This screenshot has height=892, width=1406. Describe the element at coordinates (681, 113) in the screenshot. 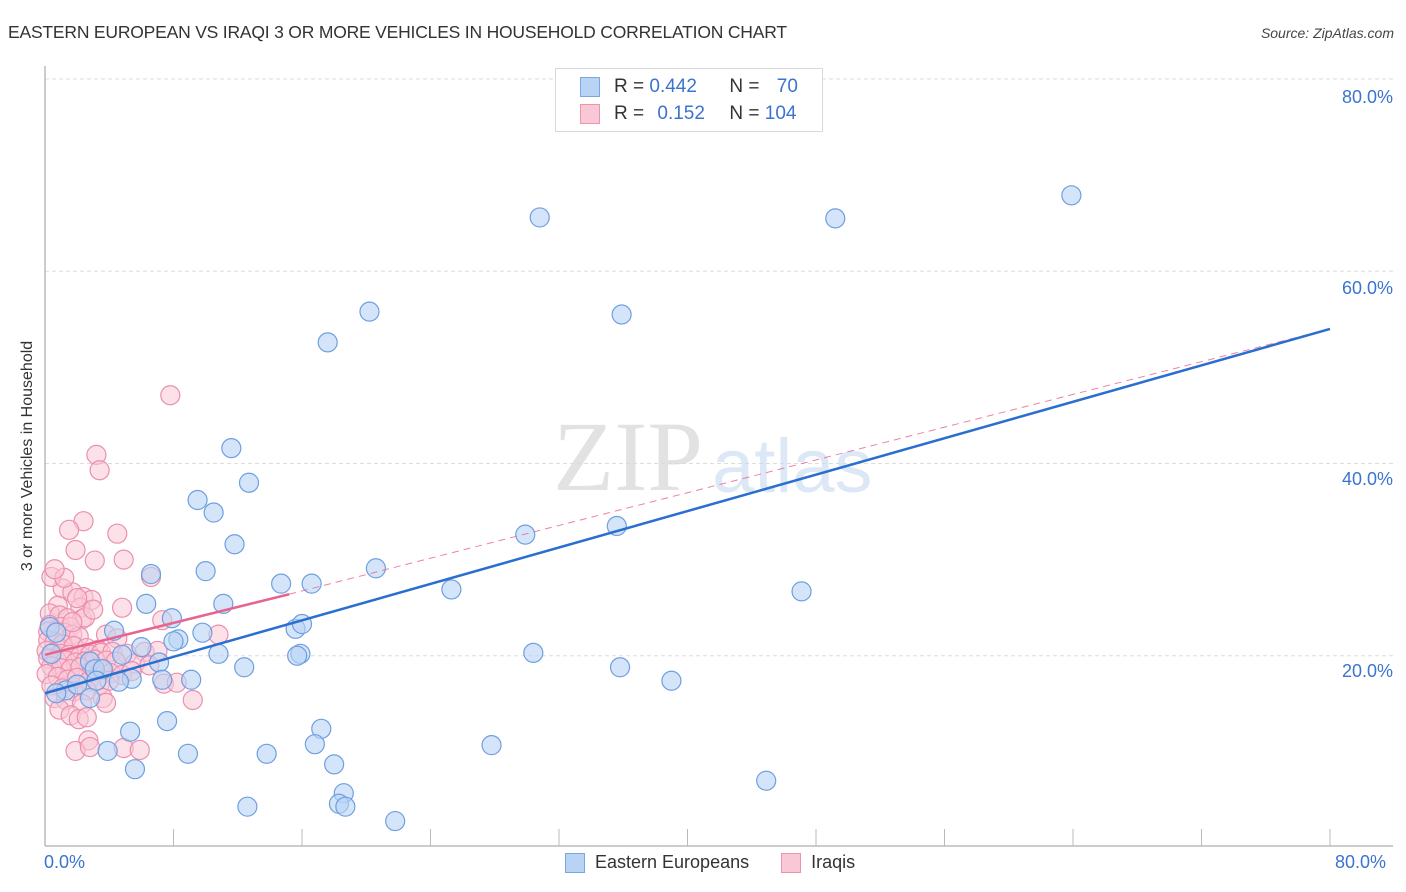

I see `r-value: 0.152` at that location.